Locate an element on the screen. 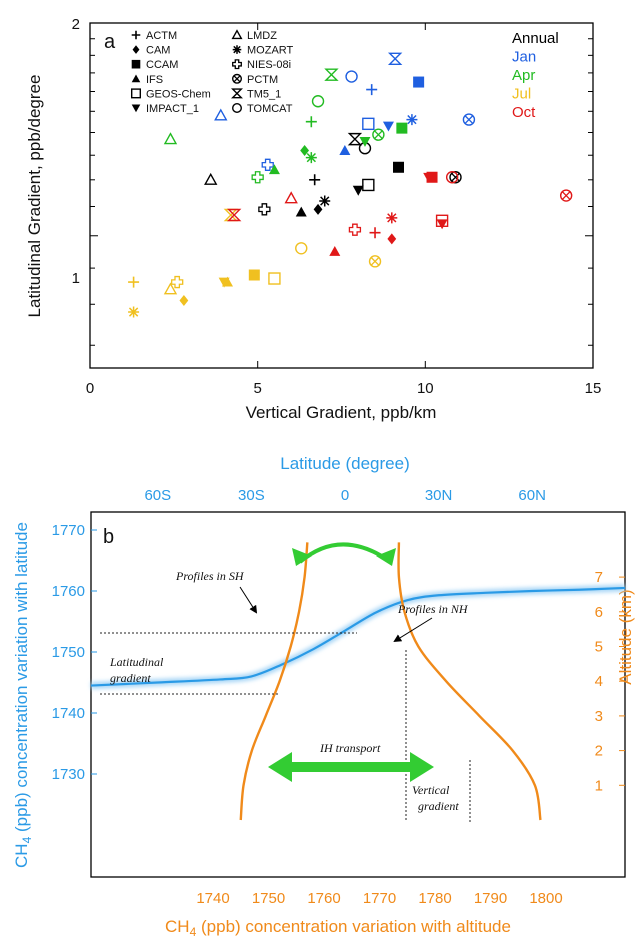 Image resolution: width=640 pixels, height=942 pixels. bottom-tick-label: 1770 is located at coordinates (379, 898).